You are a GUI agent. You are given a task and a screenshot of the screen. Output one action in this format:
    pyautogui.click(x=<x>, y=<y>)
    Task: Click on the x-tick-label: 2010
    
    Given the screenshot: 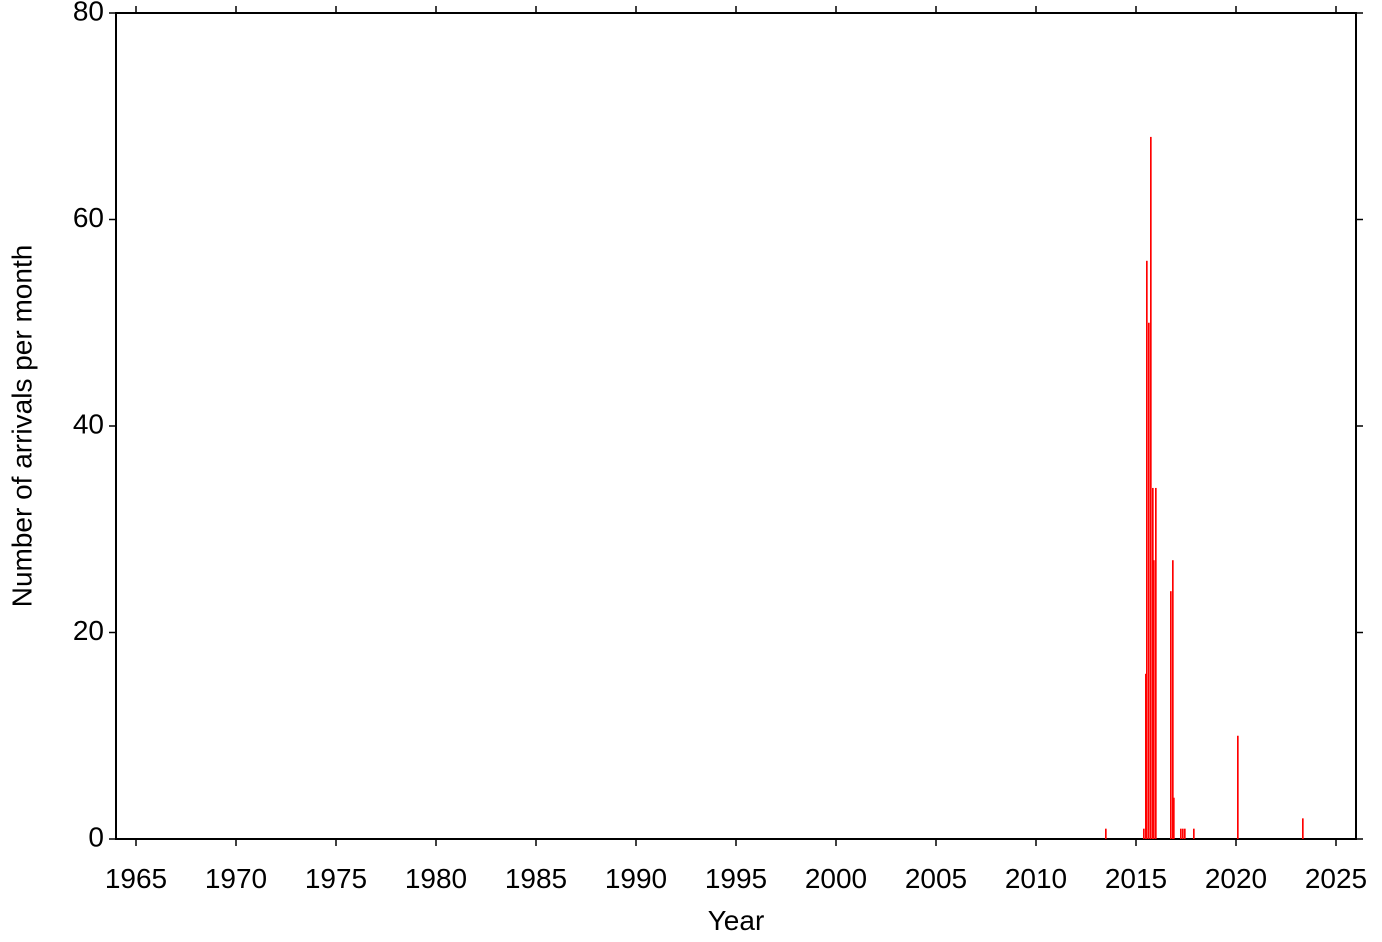 What is the action you would take?
    pyautogui.click(x=1036, y=878)
    